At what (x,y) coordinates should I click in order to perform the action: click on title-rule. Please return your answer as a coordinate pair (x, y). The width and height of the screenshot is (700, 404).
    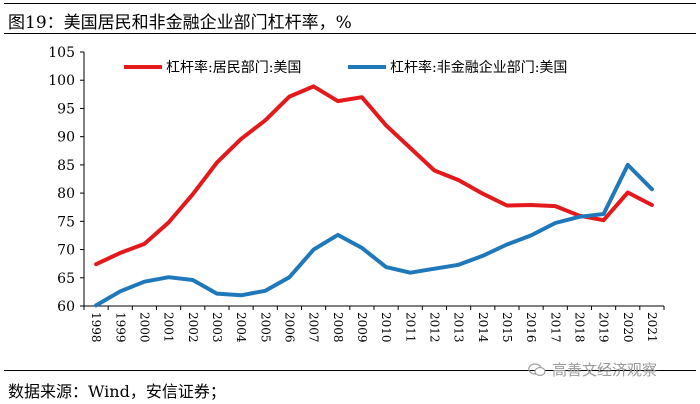
    Looking at the image, I should click on (350, 33).